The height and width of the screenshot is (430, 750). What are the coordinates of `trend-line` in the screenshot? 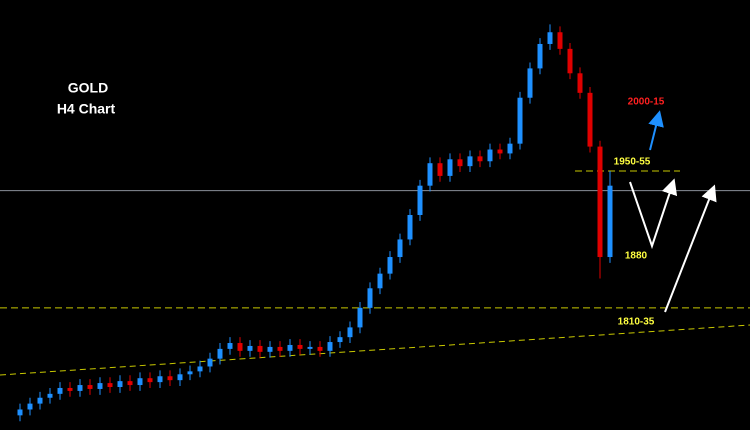 It's located at (375, 350).